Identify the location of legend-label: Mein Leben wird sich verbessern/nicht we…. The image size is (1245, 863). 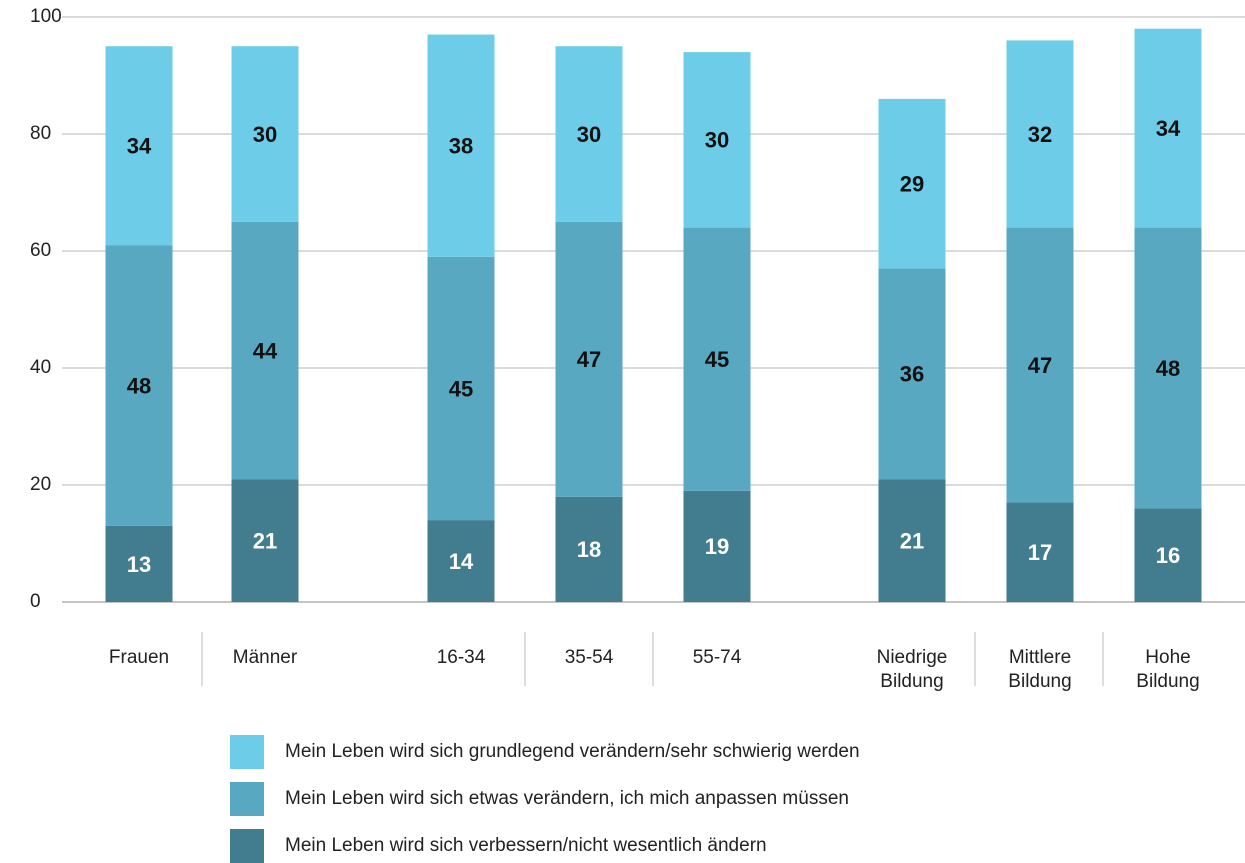
(526, 845).